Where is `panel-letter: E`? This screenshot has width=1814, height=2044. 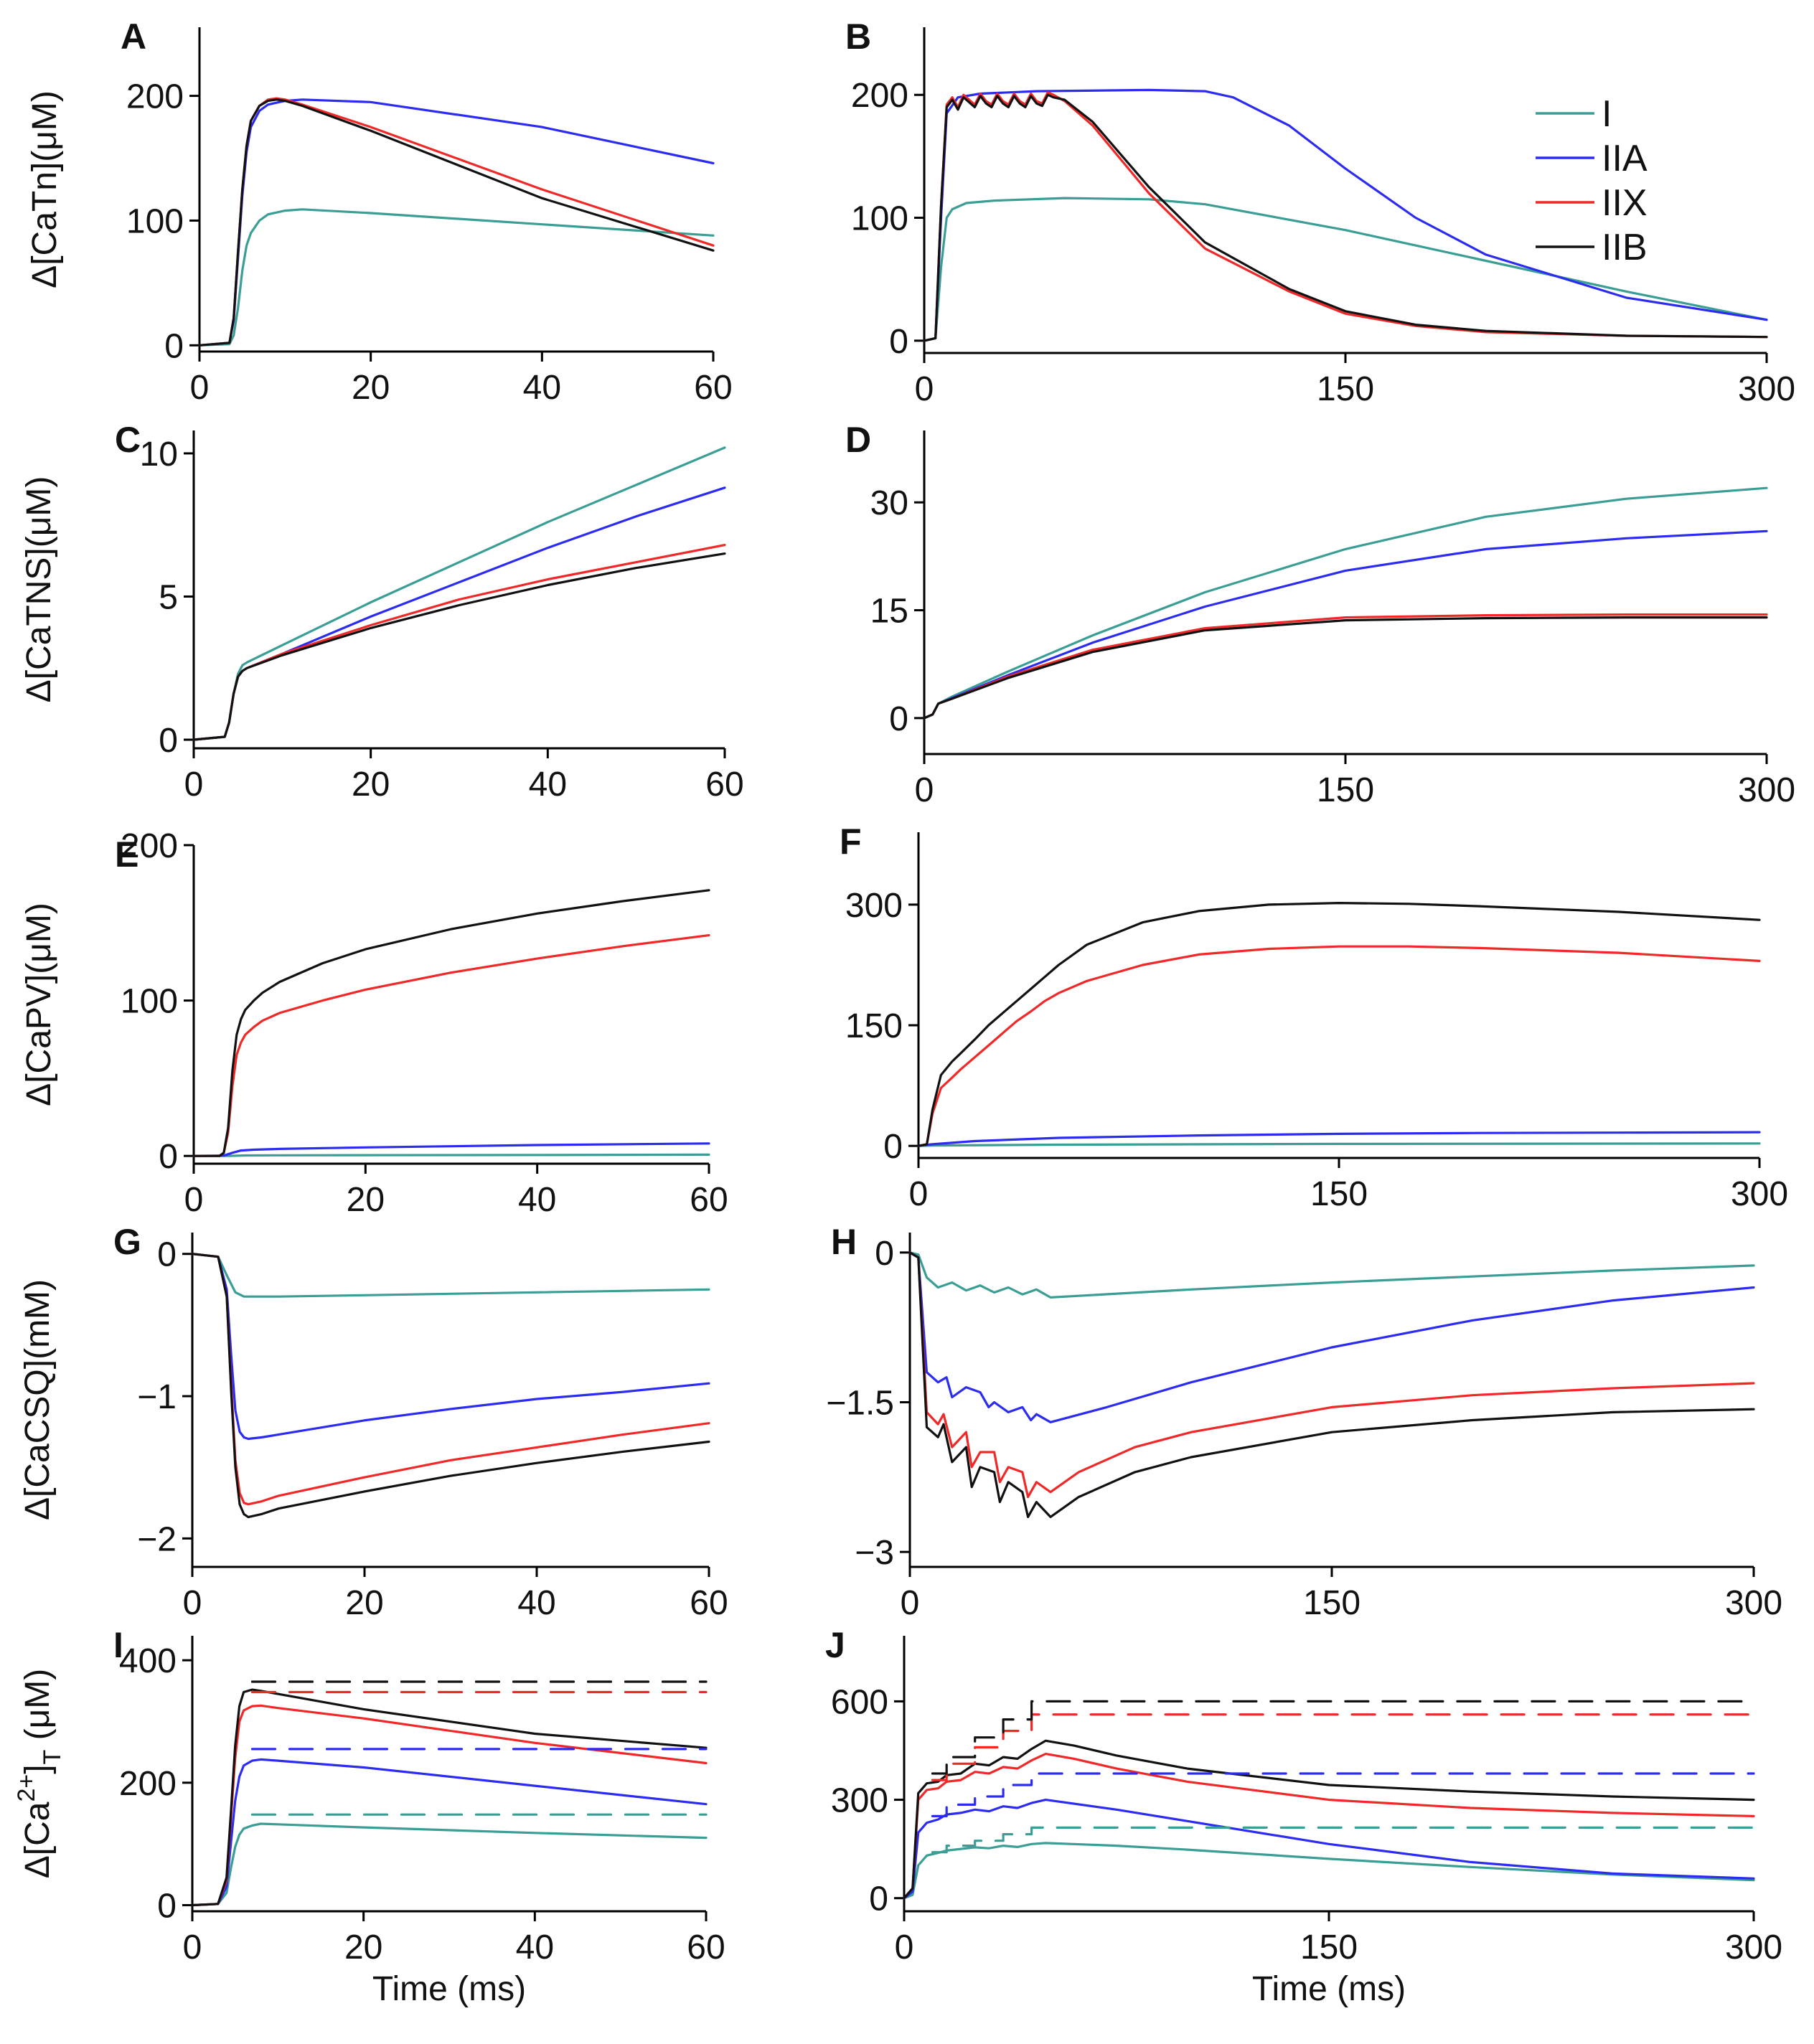
panel-letter: E is located at coordinates (127, 854).